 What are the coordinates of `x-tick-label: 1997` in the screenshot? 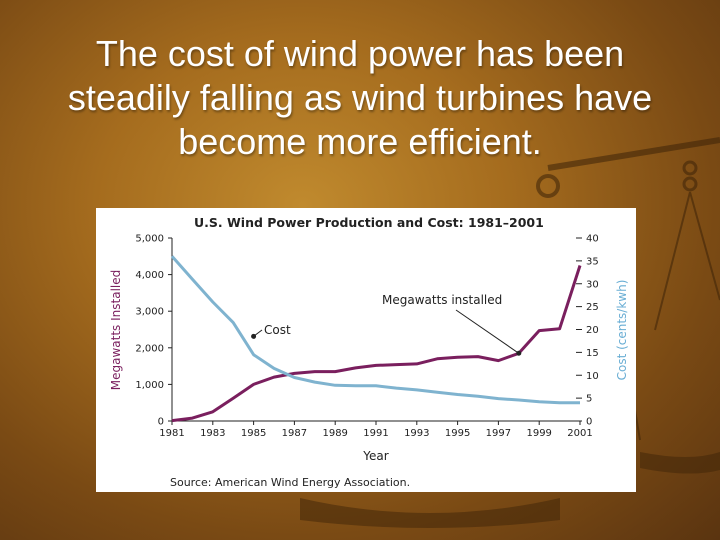 It's located at (498, 433).